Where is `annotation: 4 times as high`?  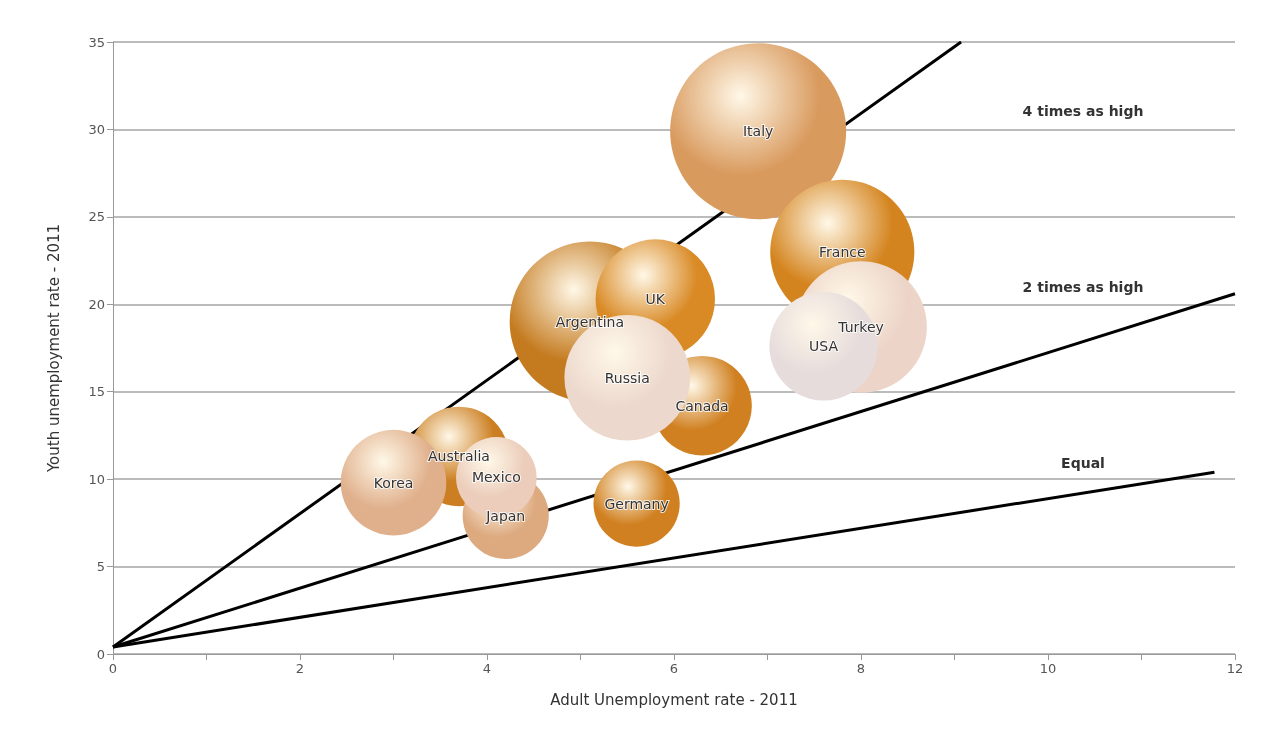
annotation: 4 times as high is located at coordinates (1083, 111).